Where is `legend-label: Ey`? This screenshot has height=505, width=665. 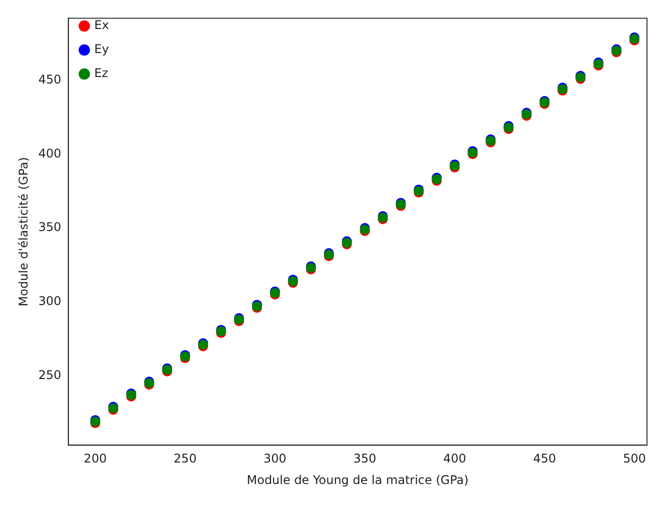 legend-label: Ey is located at coordinates (101, 49).